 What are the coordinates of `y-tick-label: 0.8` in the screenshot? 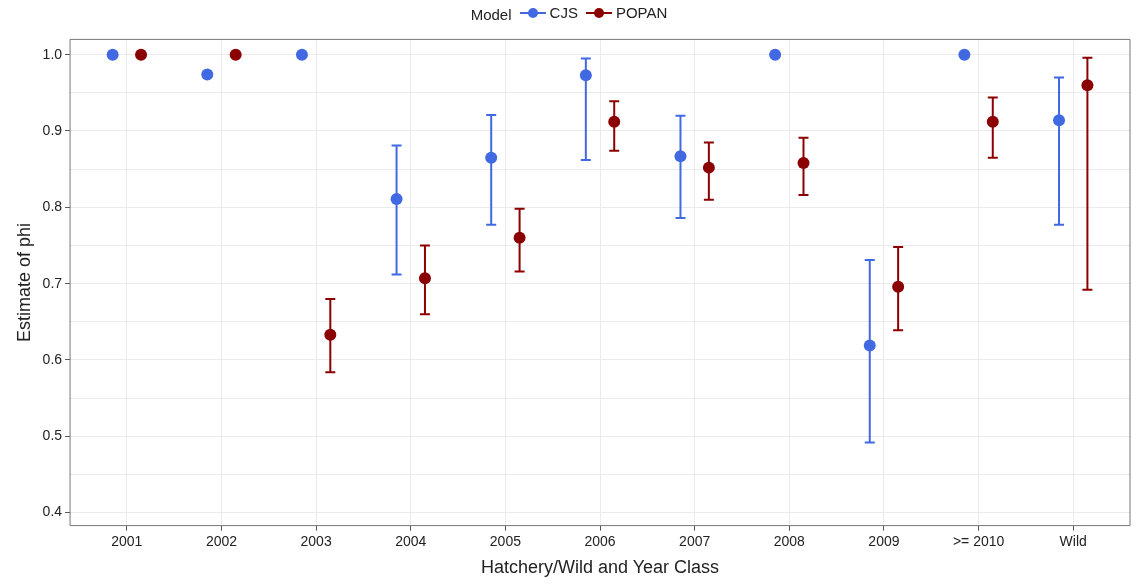 It's located at (52, 206).